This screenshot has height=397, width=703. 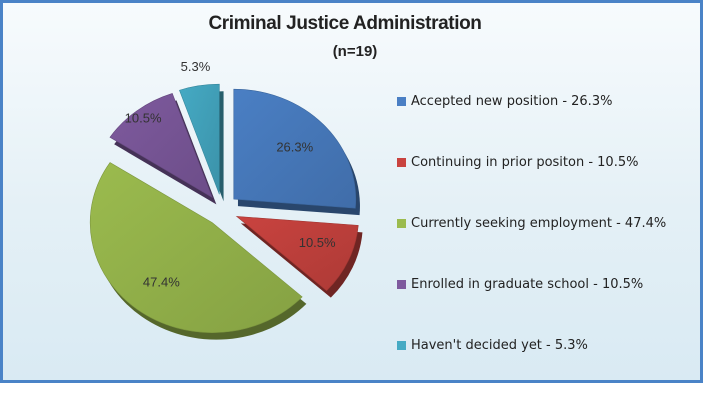 What do you see at coordinates (527, 284) in the screenshot?
I see `legend-label: Enrolled in graduate school - 10.5%` at bounding box center [527, 284].